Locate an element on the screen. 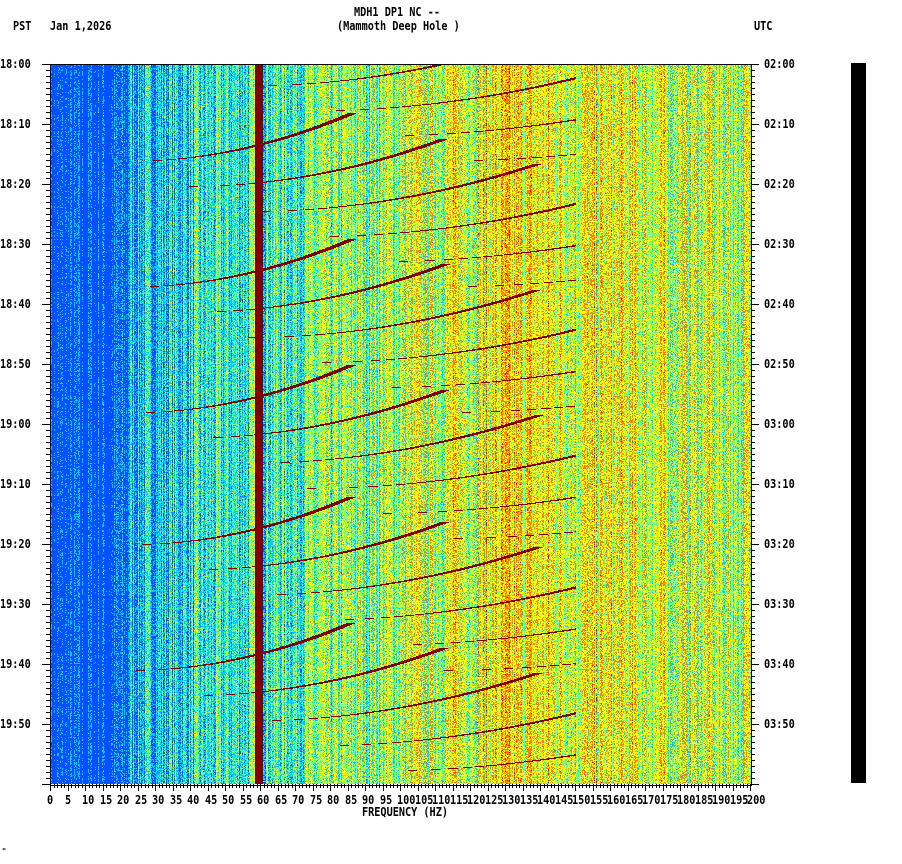  x-tick-label: 140 is located at coordinates (546, 800).